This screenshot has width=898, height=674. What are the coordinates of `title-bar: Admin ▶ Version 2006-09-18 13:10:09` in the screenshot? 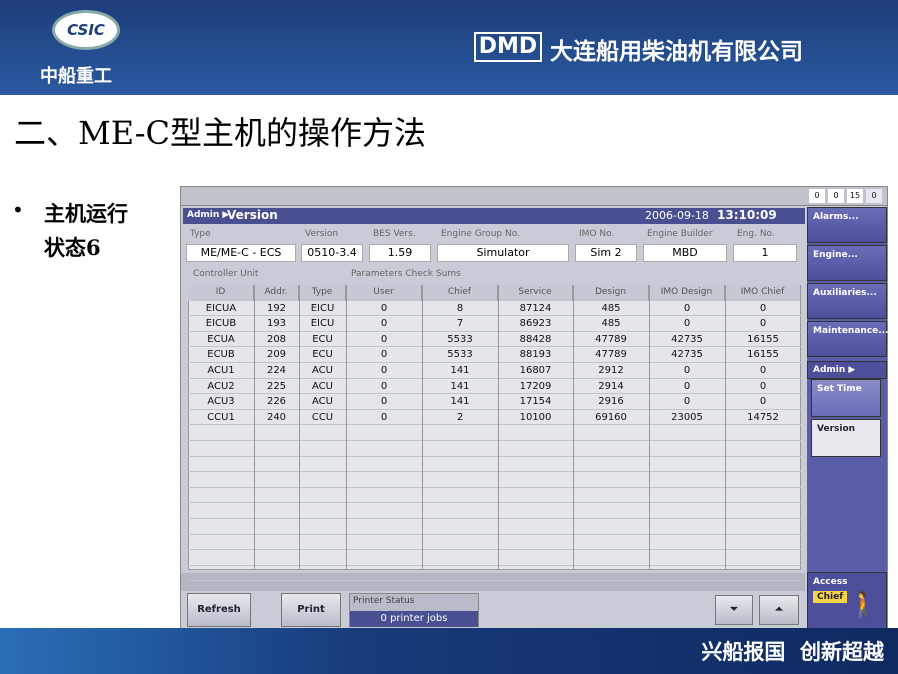 It's located at (494, 216).